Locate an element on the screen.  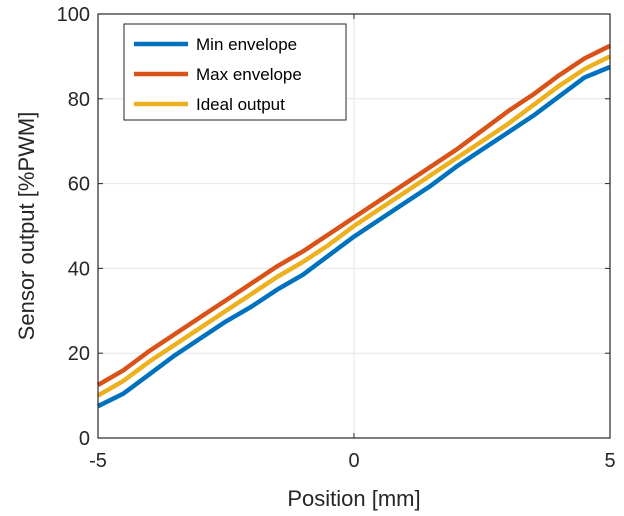
x-tick-label: -5 is located at coordinates (98, 461).